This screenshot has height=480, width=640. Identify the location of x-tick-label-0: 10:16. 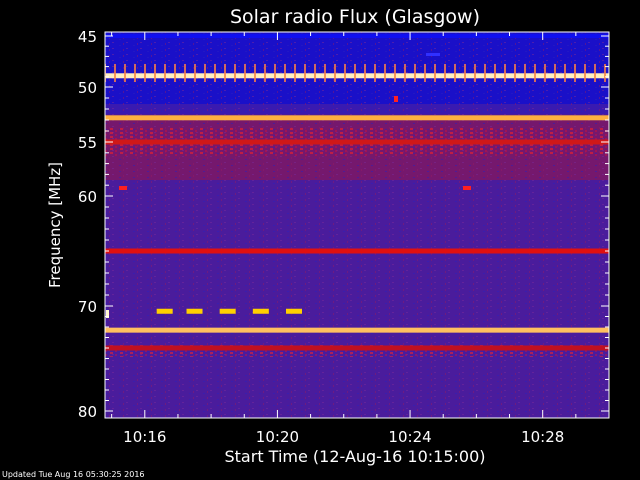
(144, 437).